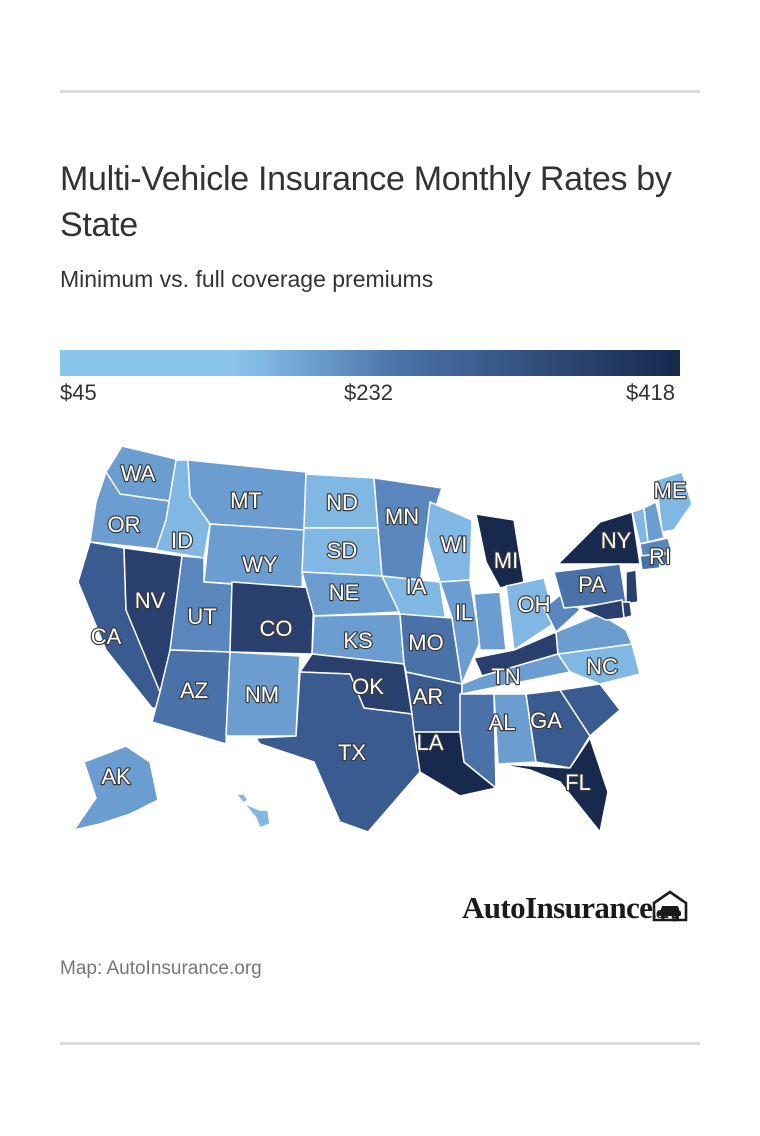 The image size is (760, 1136). What do you see at coordinates (505, 676) in the screenshot?
I see `state-label-tn: TN` at bounding box center [505, 676].